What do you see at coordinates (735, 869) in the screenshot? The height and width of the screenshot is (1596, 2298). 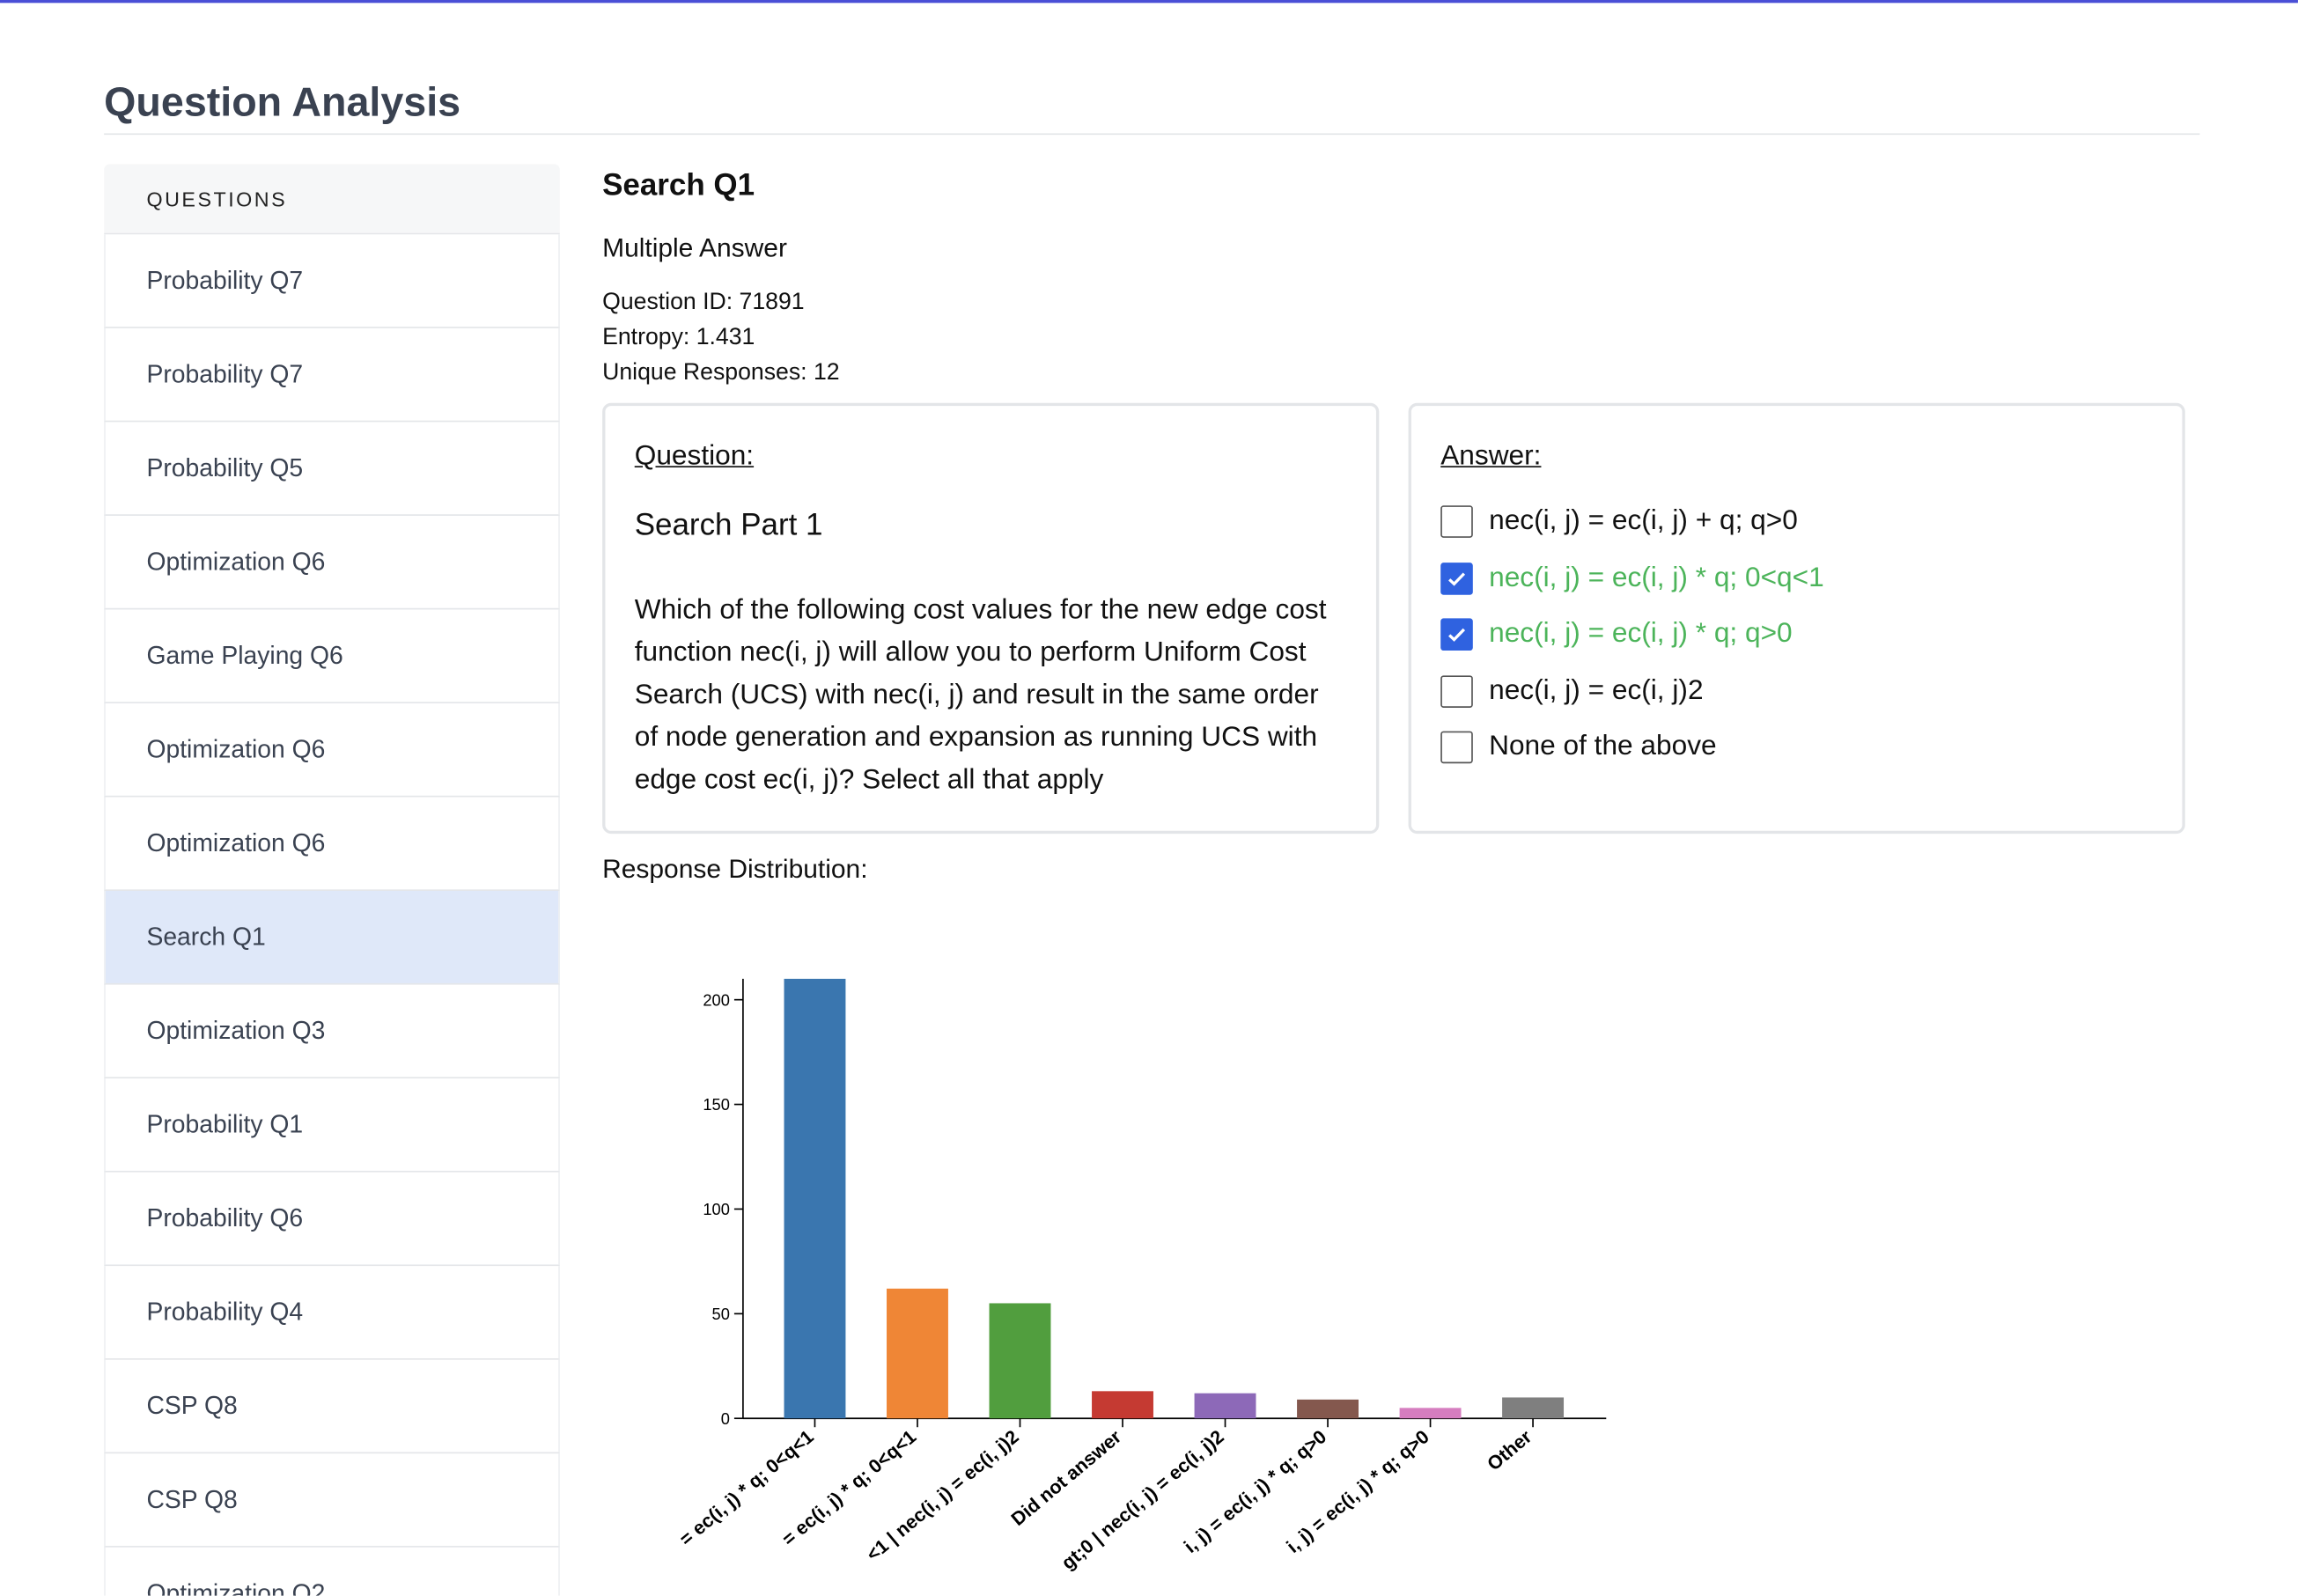 I see `distribution-label: Response Distribution:` at bounding box center [735, 869].